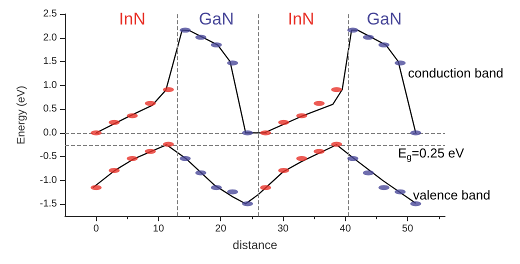 The image size is (520, 264). Describe the element at coordinates (50, 132) in the screenshot. I see `y-tick-label: 0.0` at that location.